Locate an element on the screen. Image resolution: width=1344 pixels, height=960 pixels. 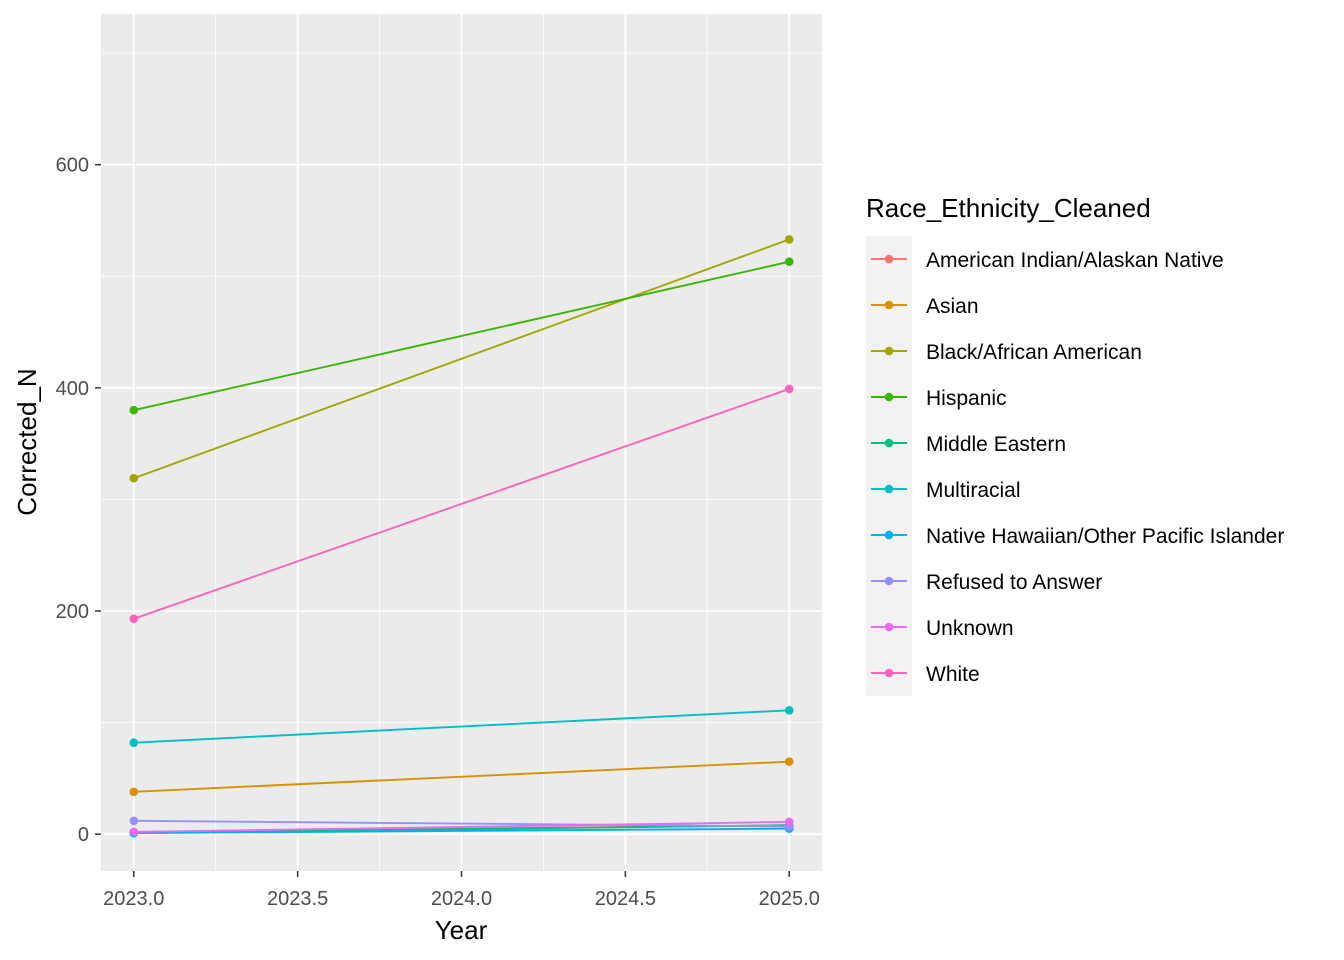
y-axis-title: Corrected_N is located at coordinates (27, 441).